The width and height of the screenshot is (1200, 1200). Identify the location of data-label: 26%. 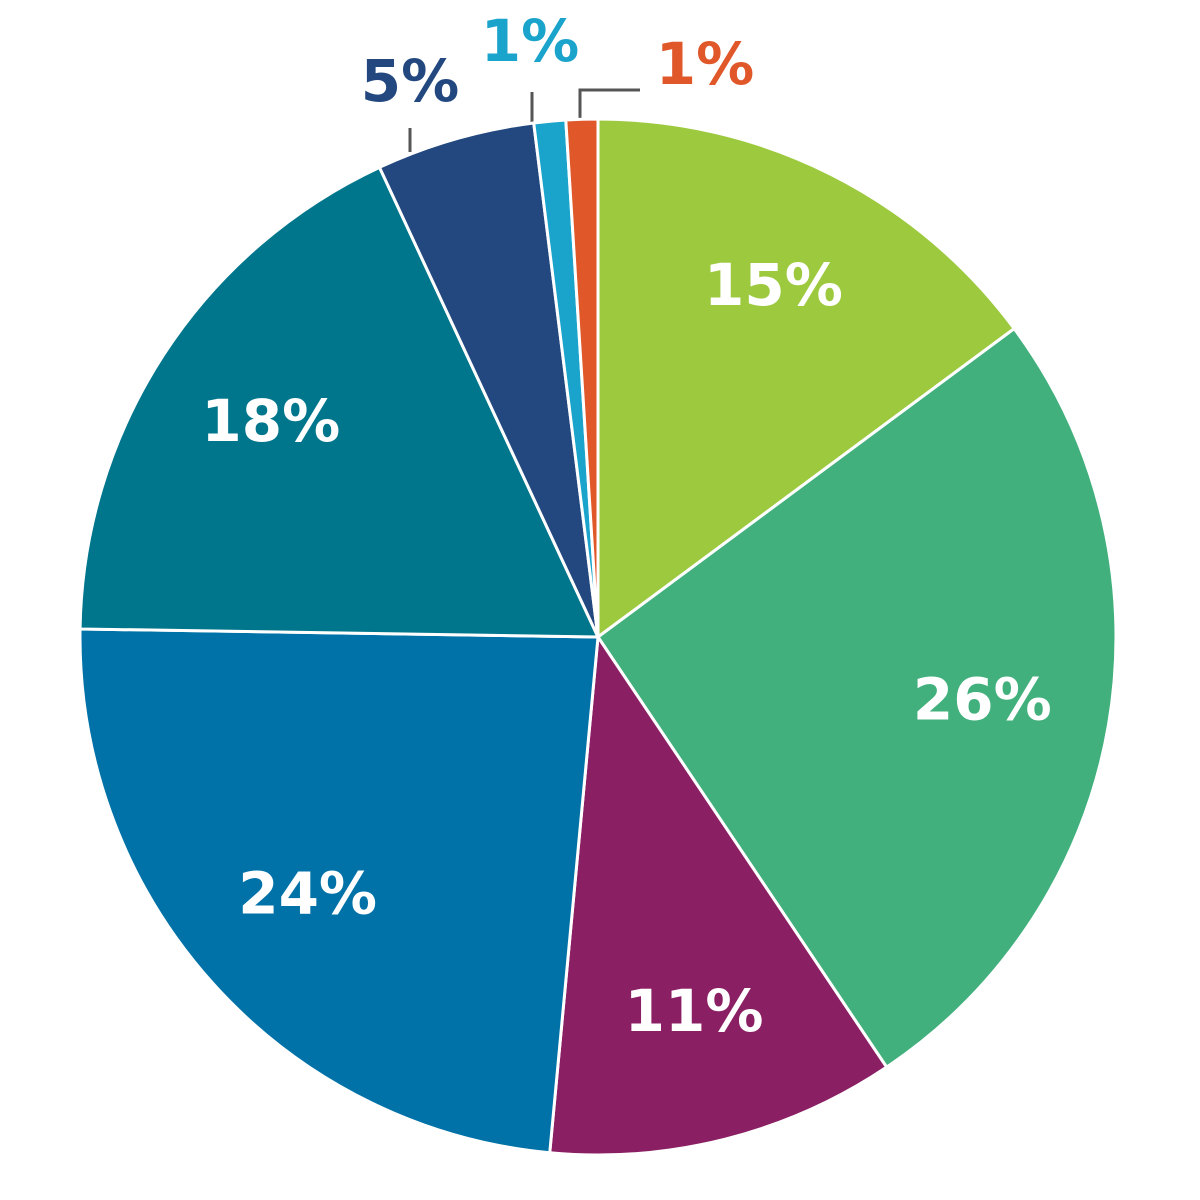
(982, 700).